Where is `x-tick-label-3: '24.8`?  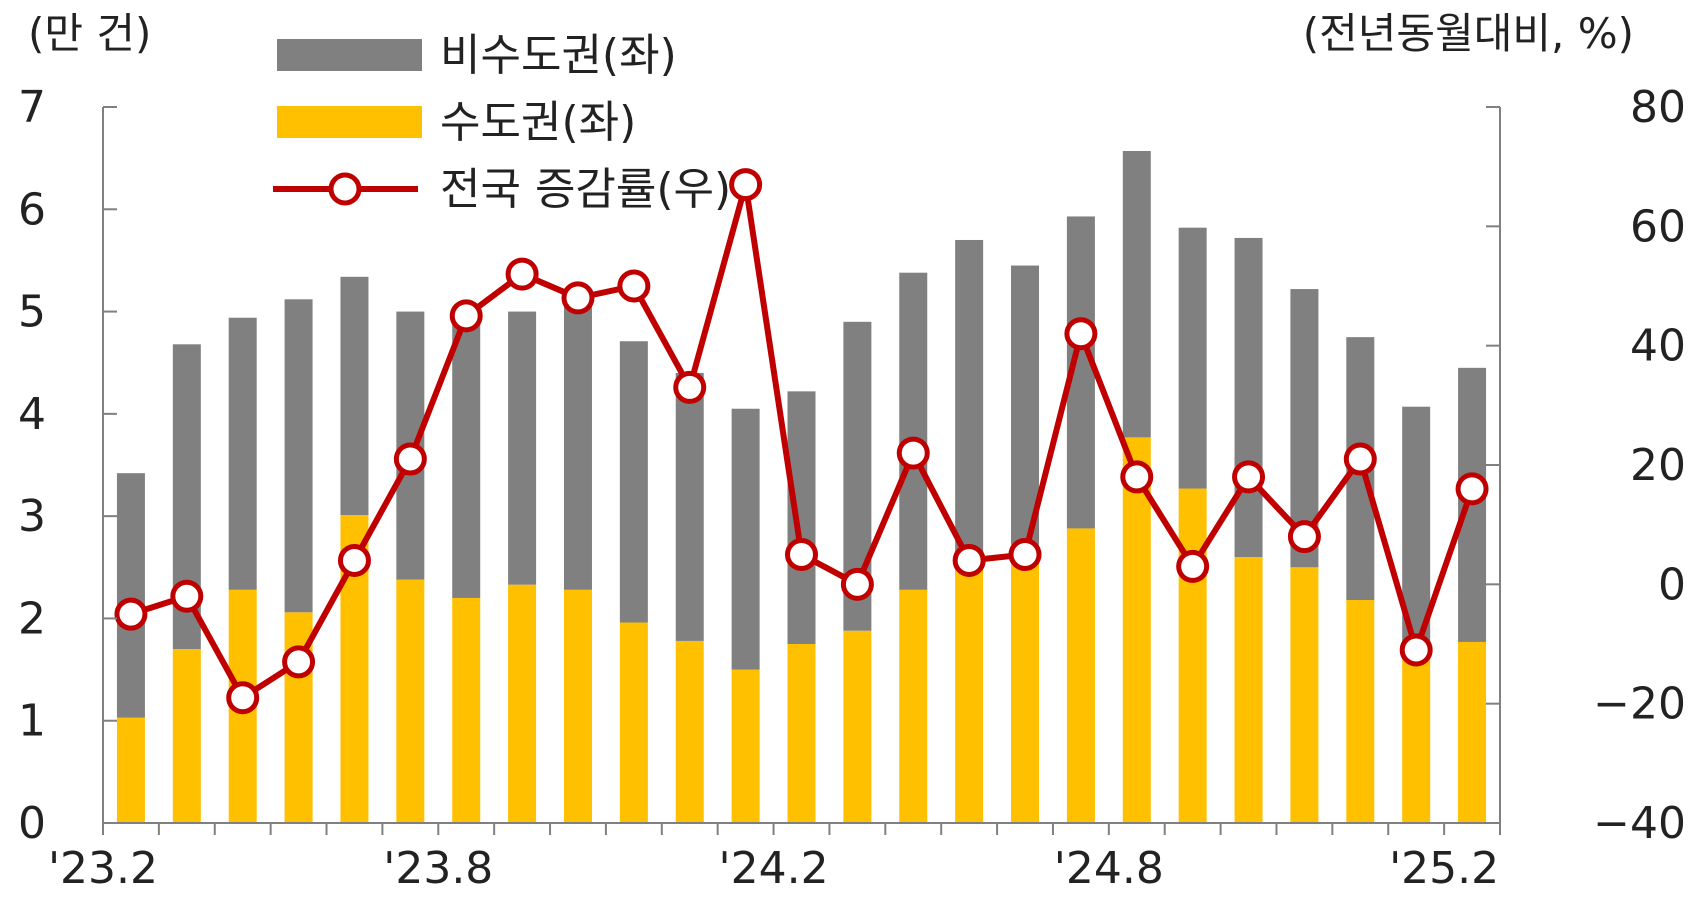
x-tick-label-3: '24.8 is located at coordinates (1109, 868).